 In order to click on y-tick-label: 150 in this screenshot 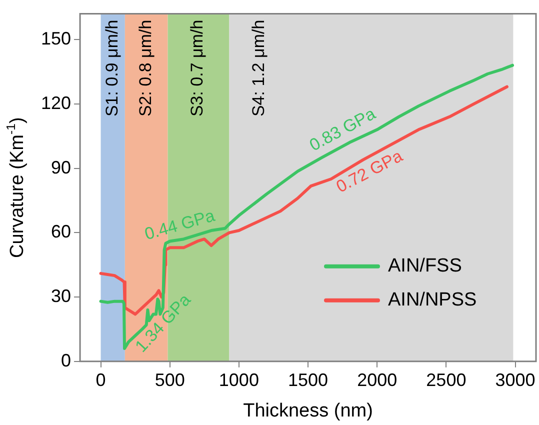, I will do `click(56, 38)`.